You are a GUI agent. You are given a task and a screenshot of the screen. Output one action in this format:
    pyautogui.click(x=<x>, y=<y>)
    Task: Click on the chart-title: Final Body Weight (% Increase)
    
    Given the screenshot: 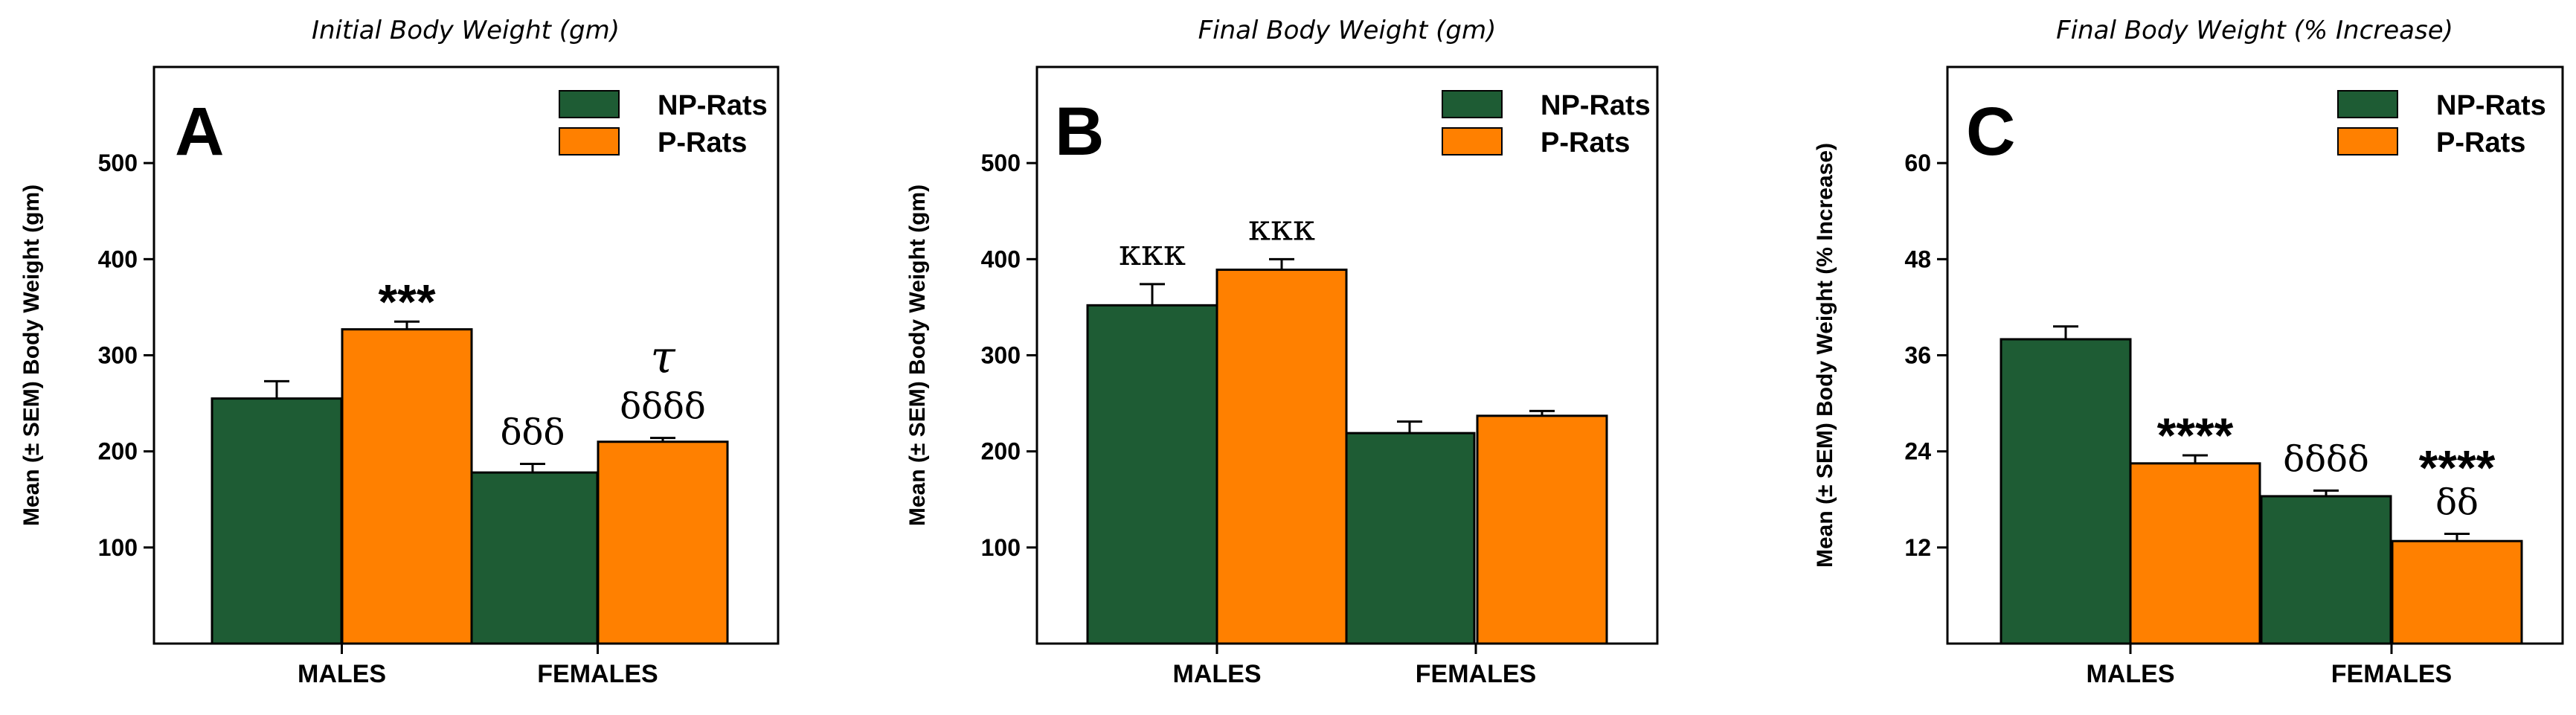 What is the action you would take?
    pyautogui.click(x=2254, y=30)
    